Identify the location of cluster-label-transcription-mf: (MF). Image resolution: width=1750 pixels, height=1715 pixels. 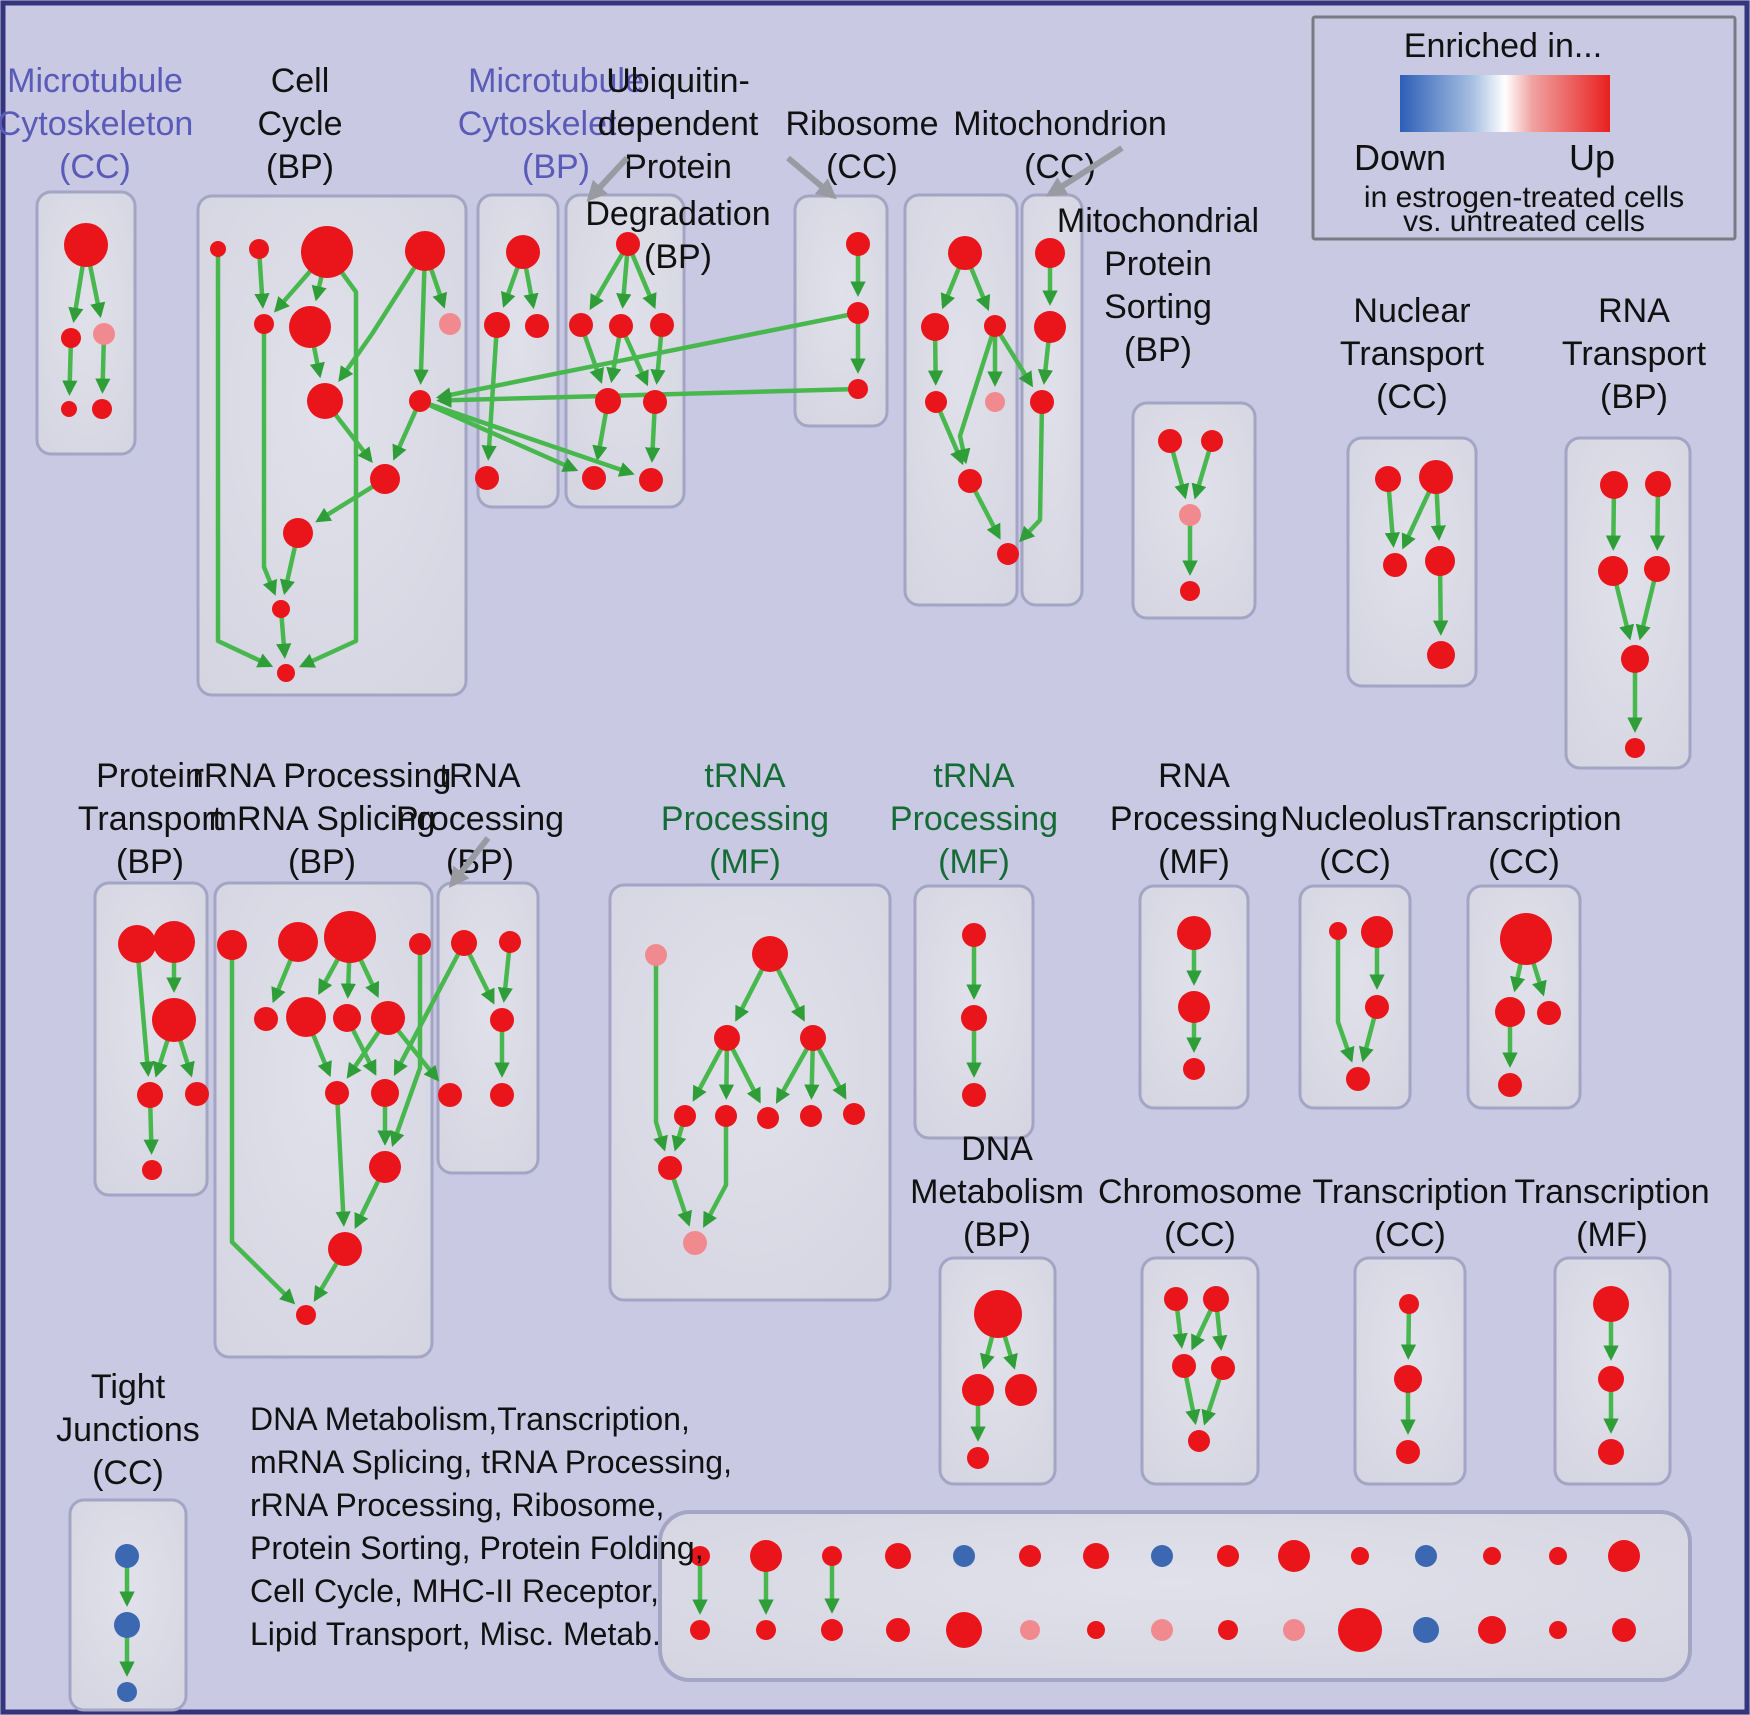
(1612, 1235).